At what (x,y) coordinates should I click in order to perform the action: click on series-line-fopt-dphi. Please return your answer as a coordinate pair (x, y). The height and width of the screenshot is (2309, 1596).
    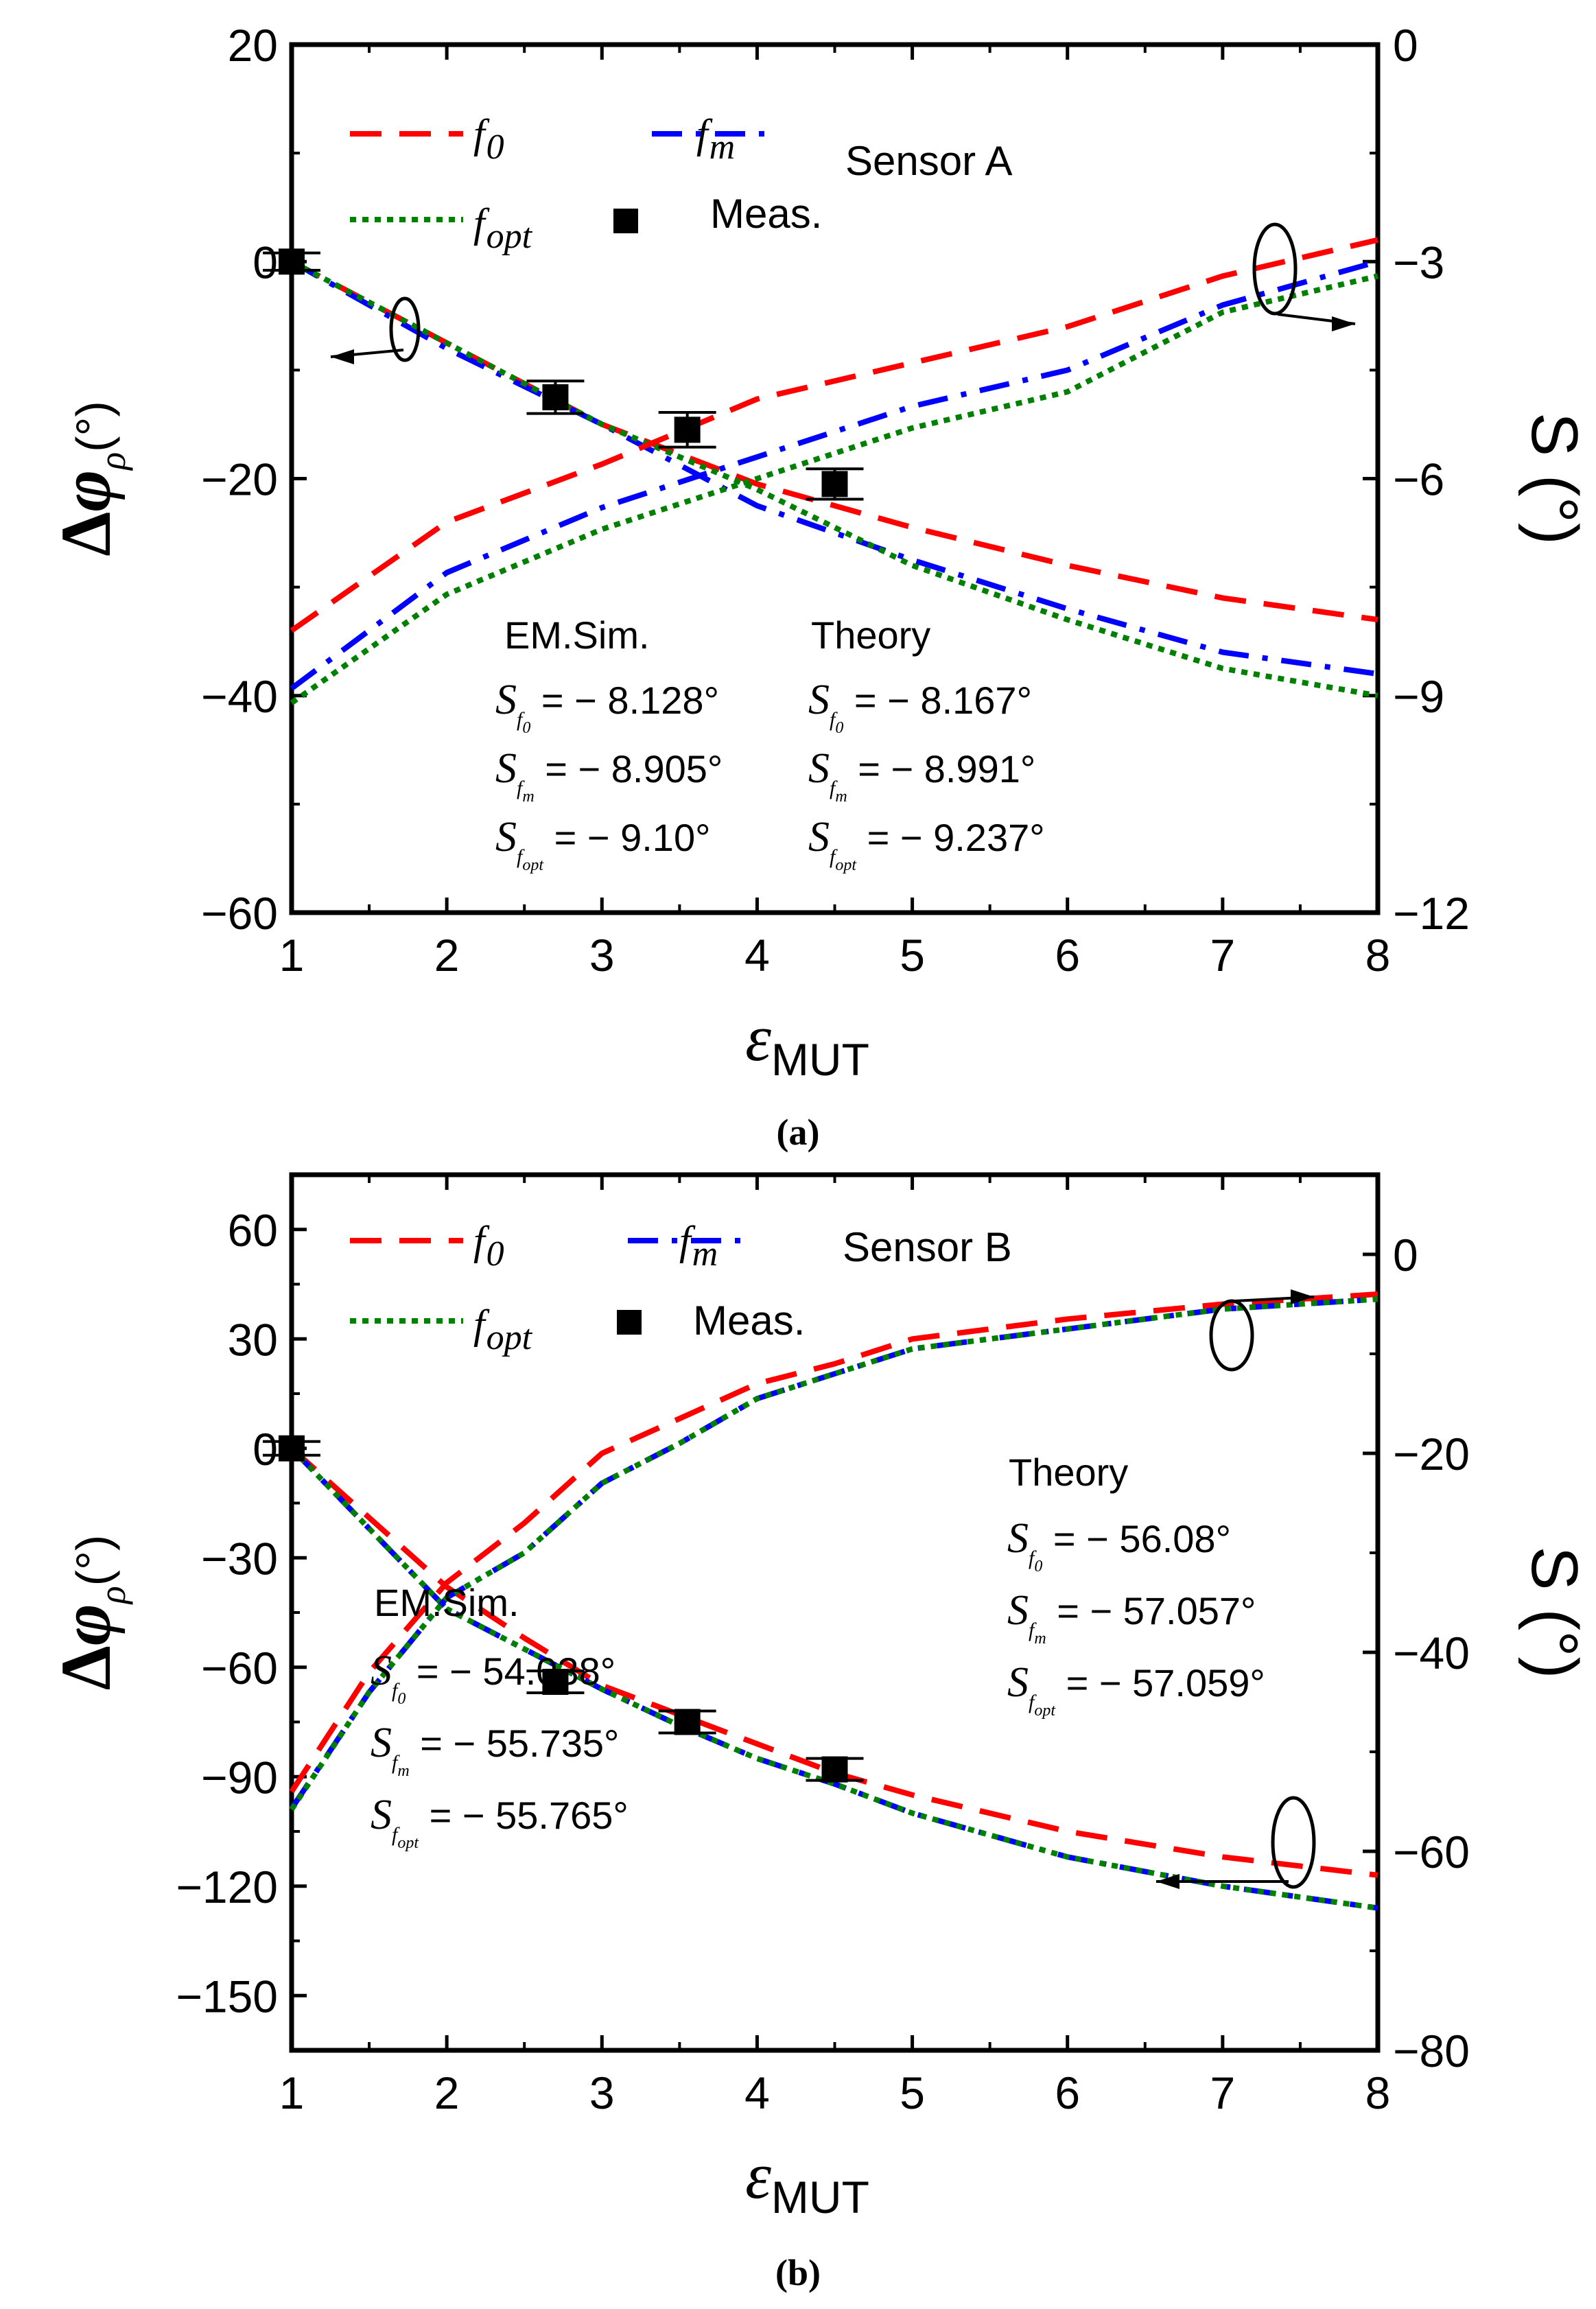
    Looking at the image, I should click on (834, 479).